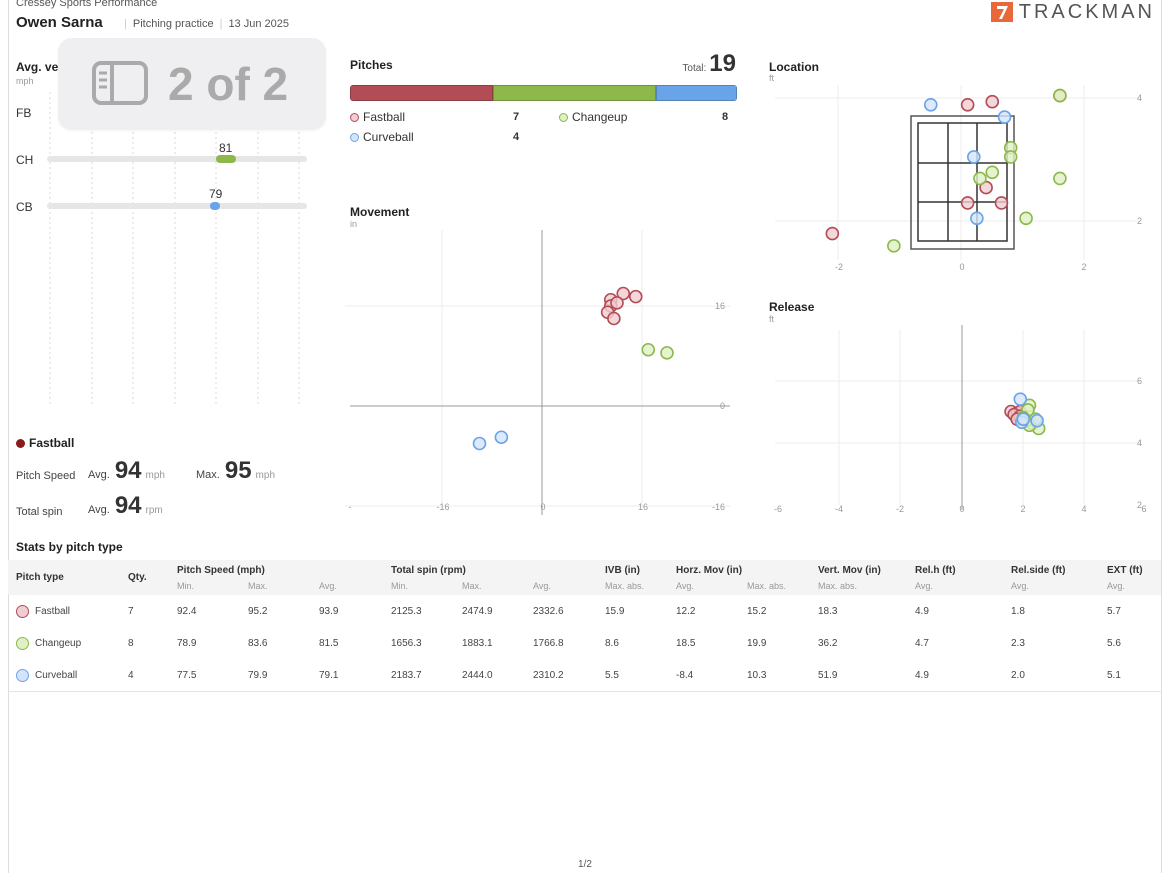  I want to click on legend-curveball-count: 4, so click(516, 137).